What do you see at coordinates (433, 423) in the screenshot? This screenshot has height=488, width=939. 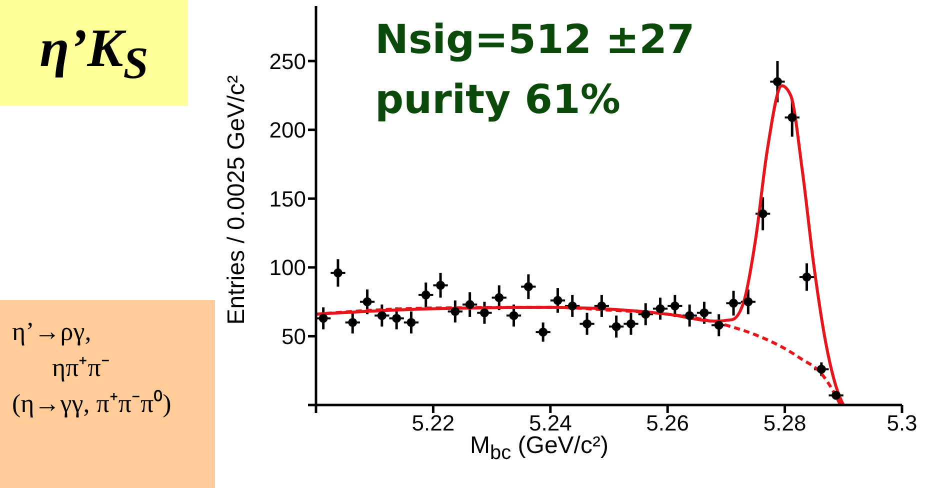 I see `x-tick-label: 5.22` at bounding box center [433, 423].